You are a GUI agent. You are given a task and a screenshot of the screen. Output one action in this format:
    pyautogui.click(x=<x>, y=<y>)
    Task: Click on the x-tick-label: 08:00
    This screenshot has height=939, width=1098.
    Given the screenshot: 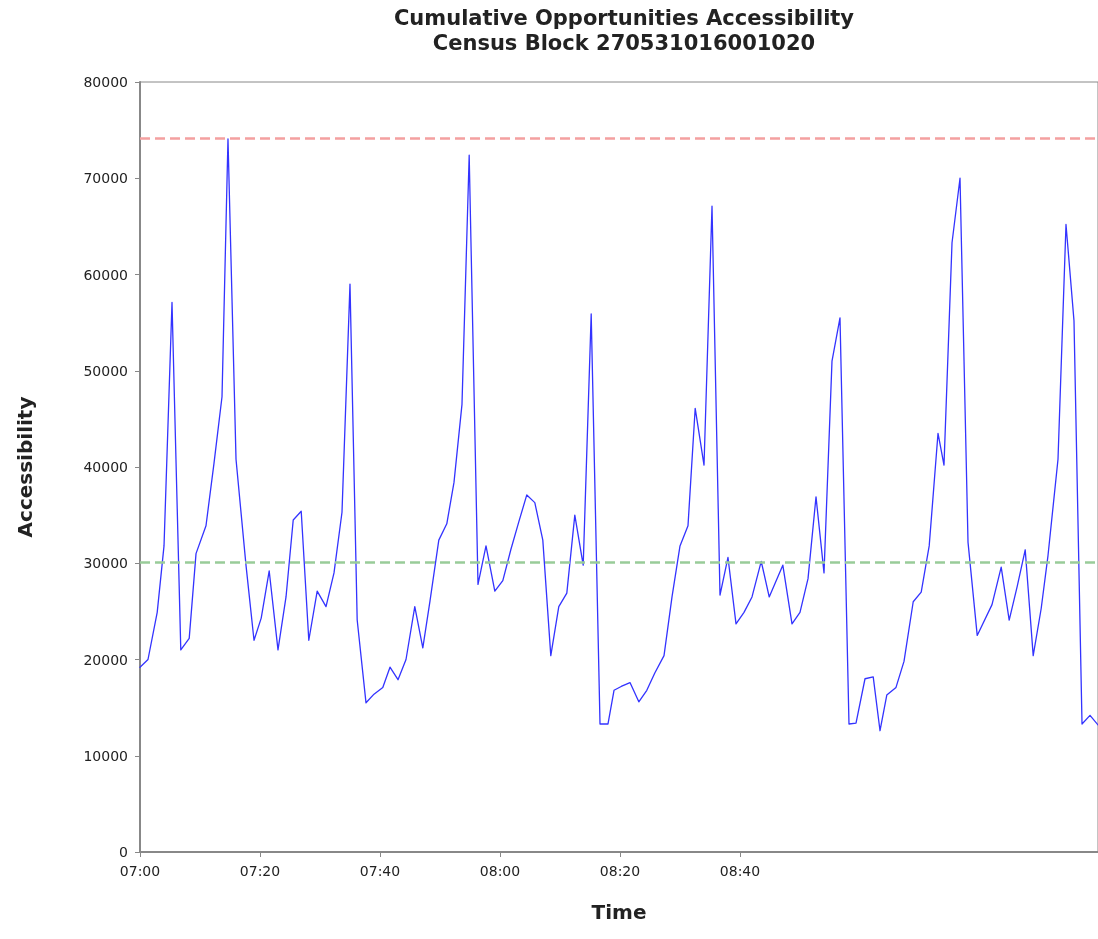 What is the action you would take?
    pyautogui.click(x=500, y=871)
    